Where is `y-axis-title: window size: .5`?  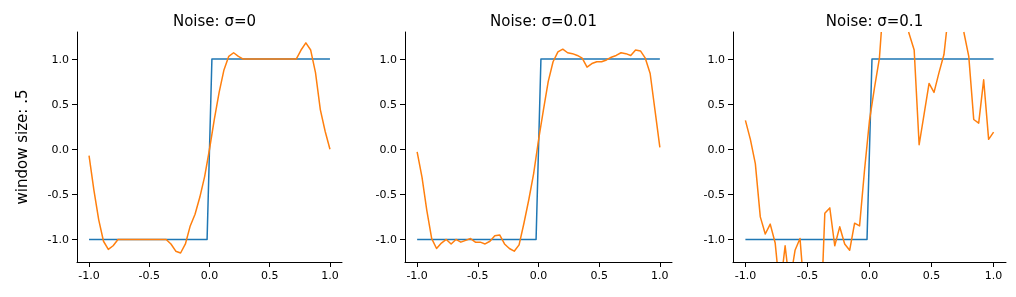
y-axis-title: window size: .5 is located at coordinates (21, 147).